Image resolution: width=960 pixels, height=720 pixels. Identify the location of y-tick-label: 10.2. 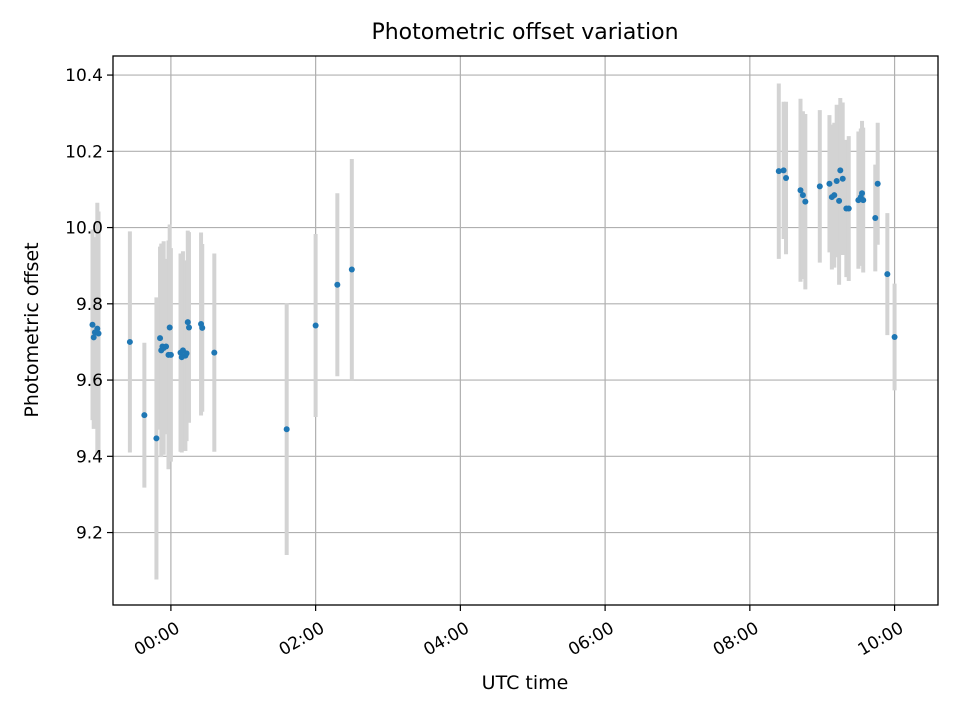
(84, 152).